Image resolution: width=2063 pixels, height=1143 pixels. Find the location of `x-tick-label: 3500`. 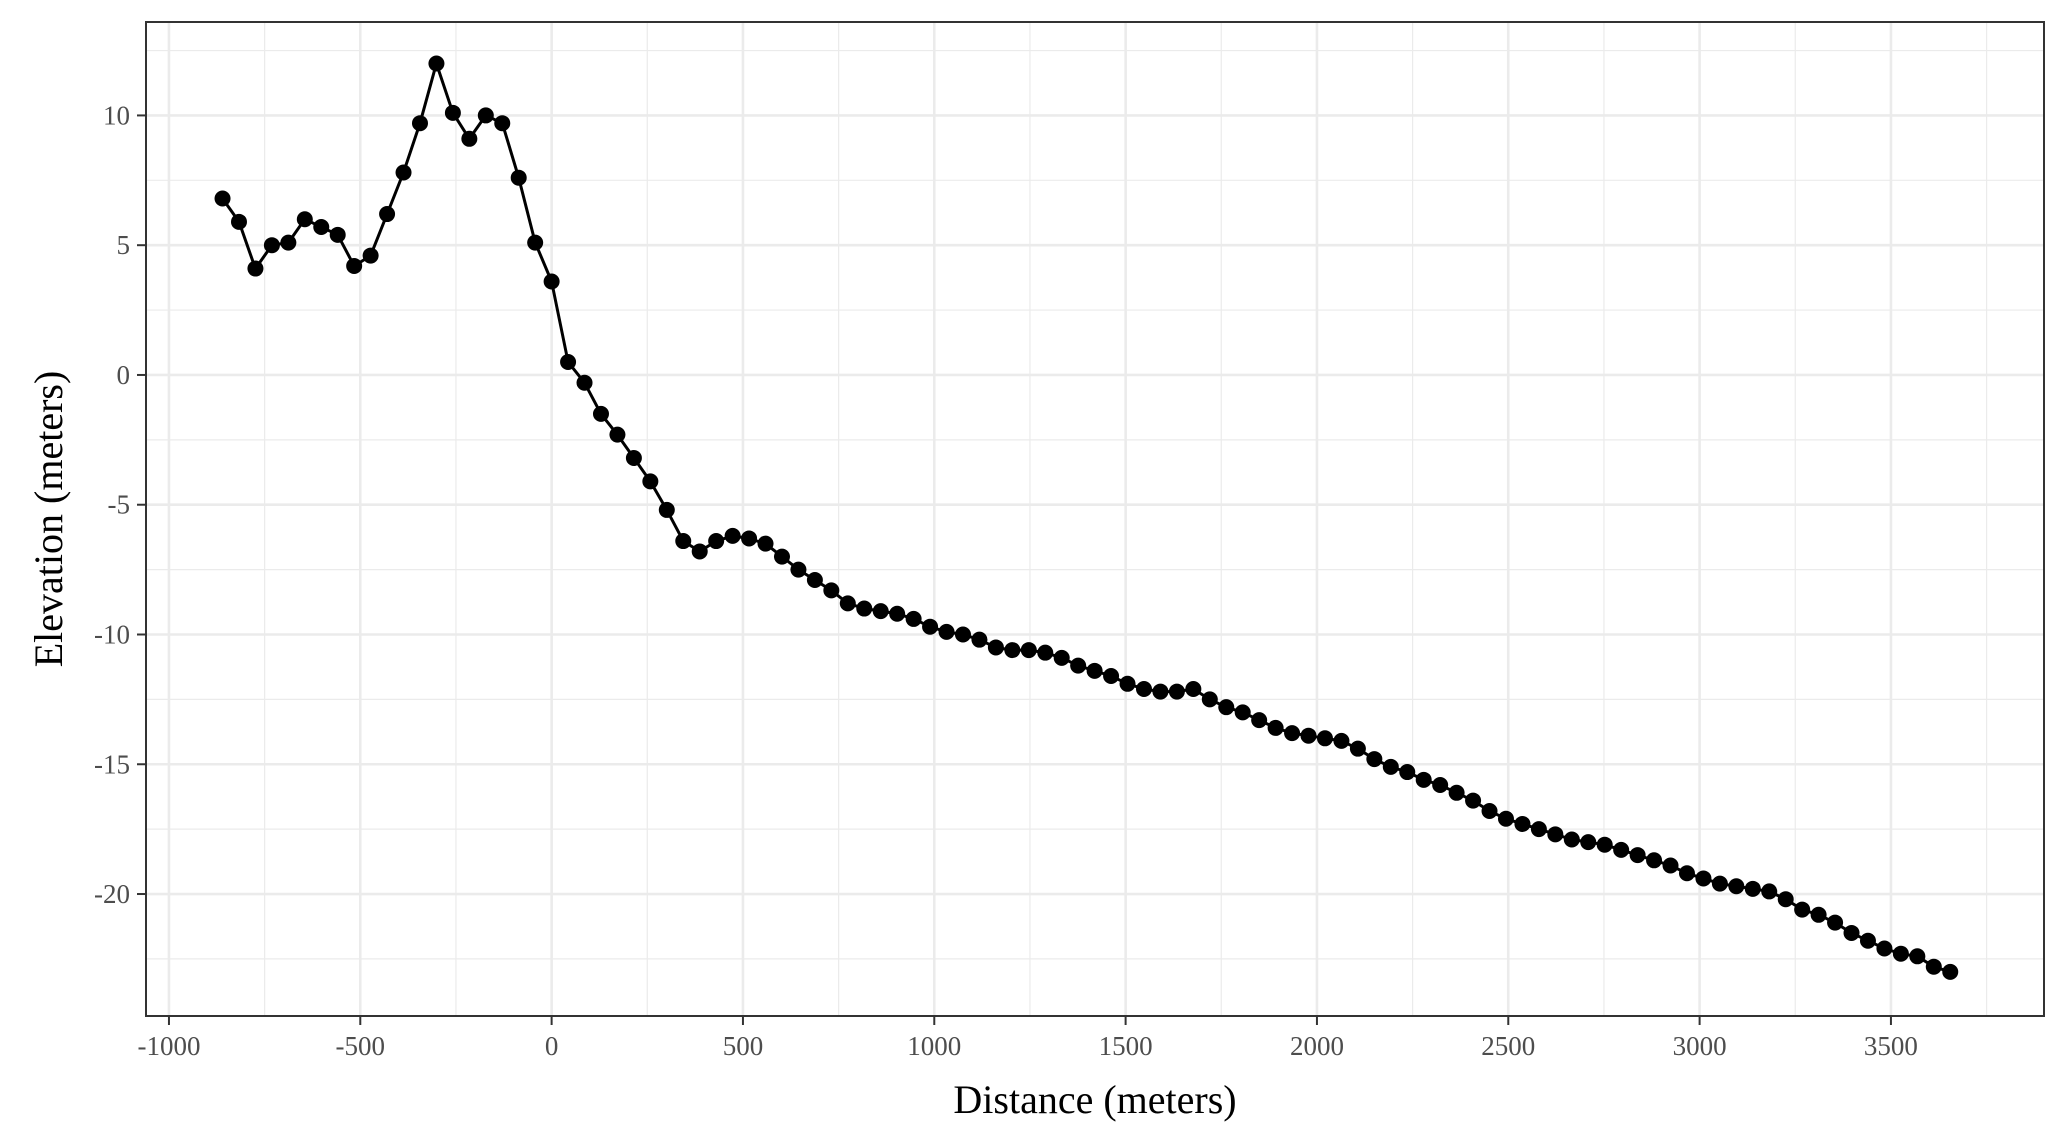

x-tick-label: 3500 is located at coordinates (1891, 1046).